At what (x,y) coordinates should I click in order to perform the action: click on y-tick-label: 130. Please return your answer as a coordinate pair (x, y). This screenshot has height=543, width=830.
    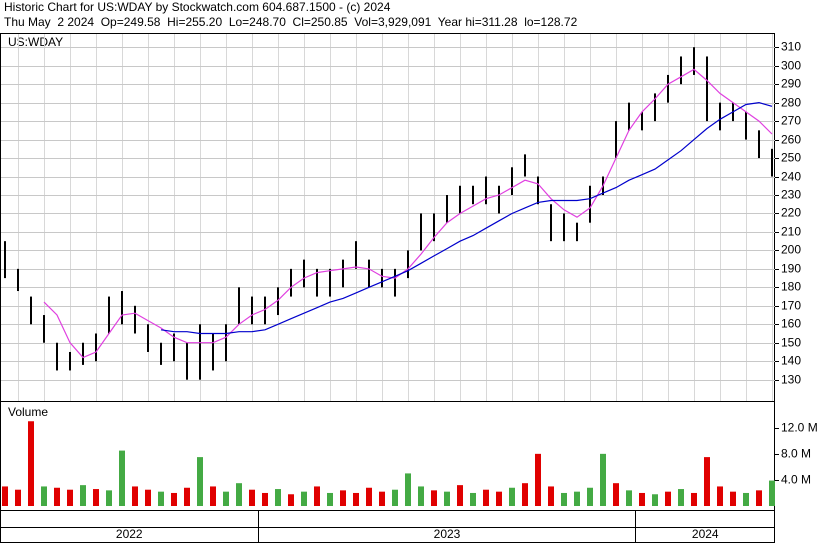
    Looking at the image, I should click on (791, 380).